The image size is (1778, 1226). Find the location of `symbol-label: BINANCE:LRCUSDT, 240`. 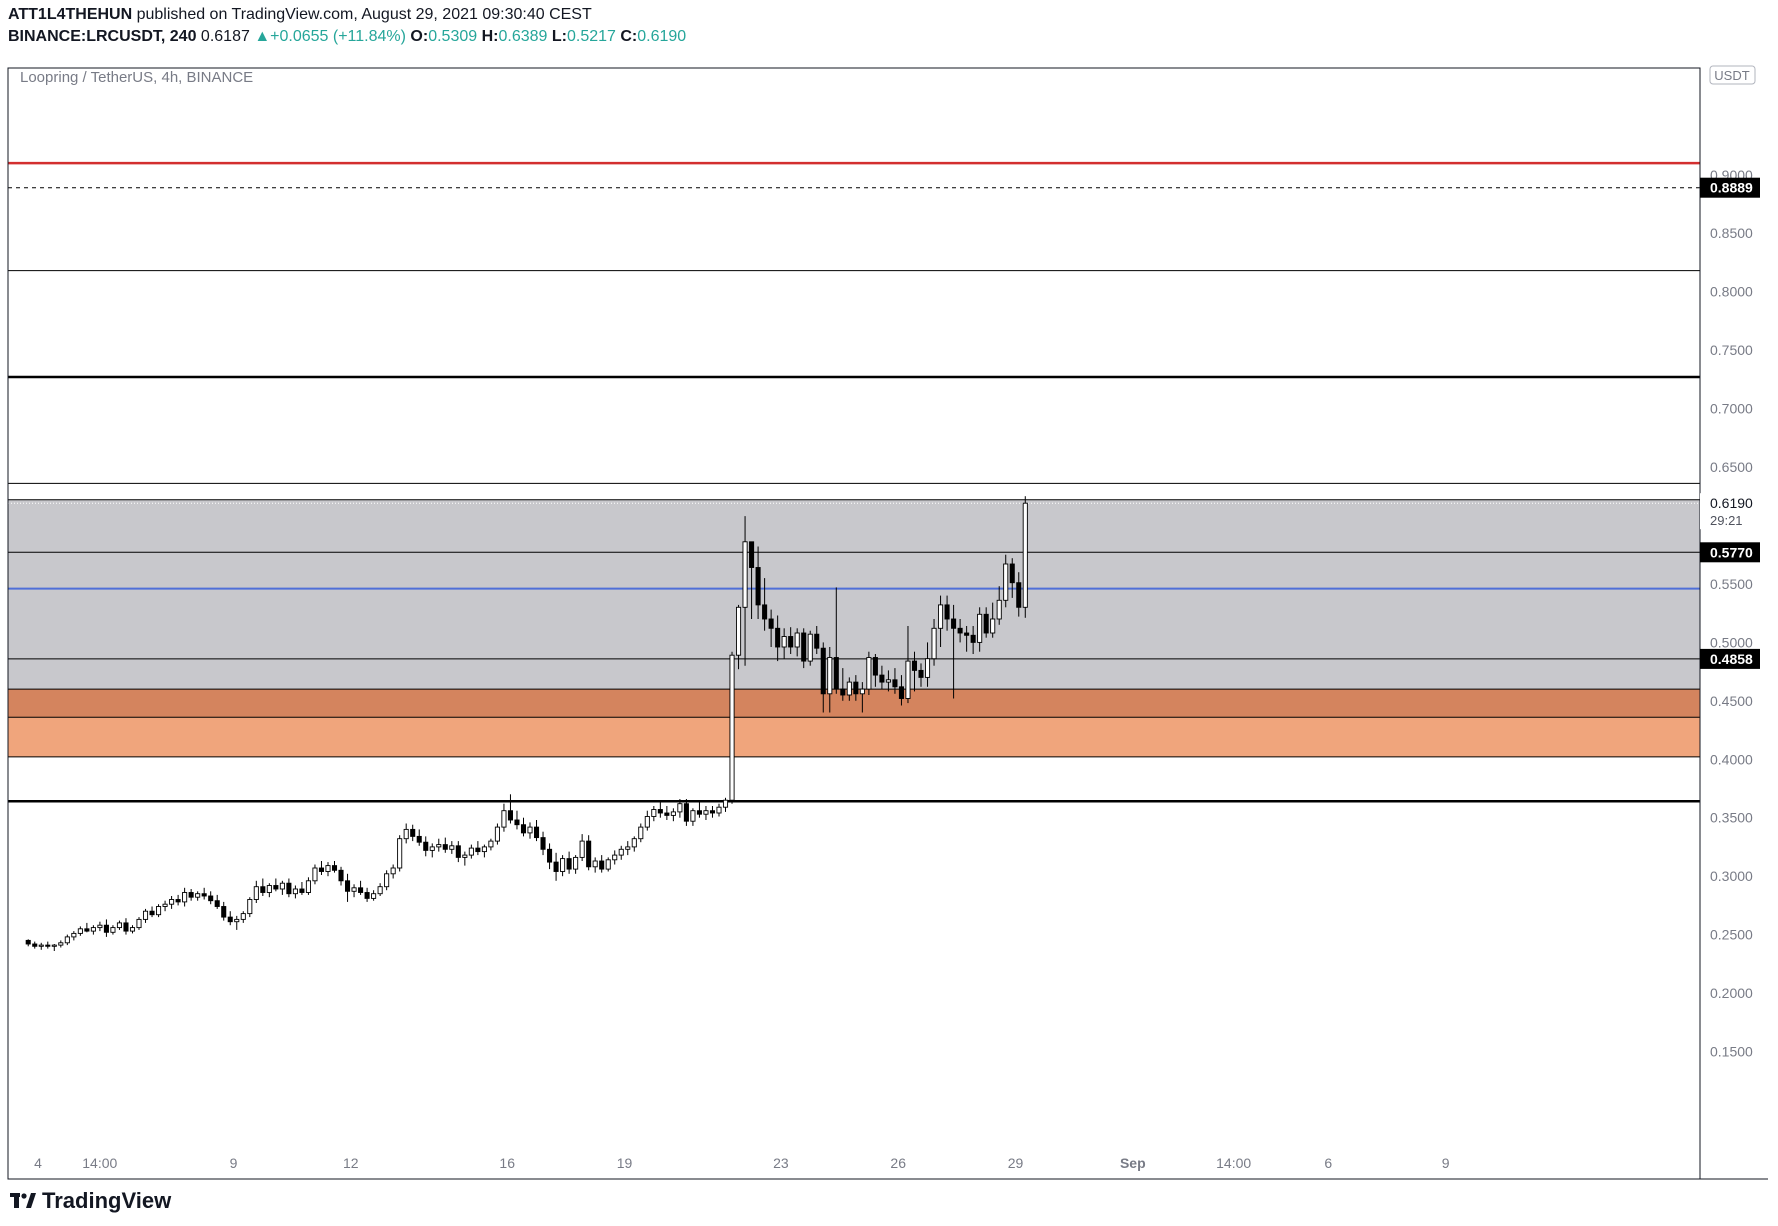

symbol-label: BINANCE:LRCUSDT, 240 is located at coordinates (102, 36).